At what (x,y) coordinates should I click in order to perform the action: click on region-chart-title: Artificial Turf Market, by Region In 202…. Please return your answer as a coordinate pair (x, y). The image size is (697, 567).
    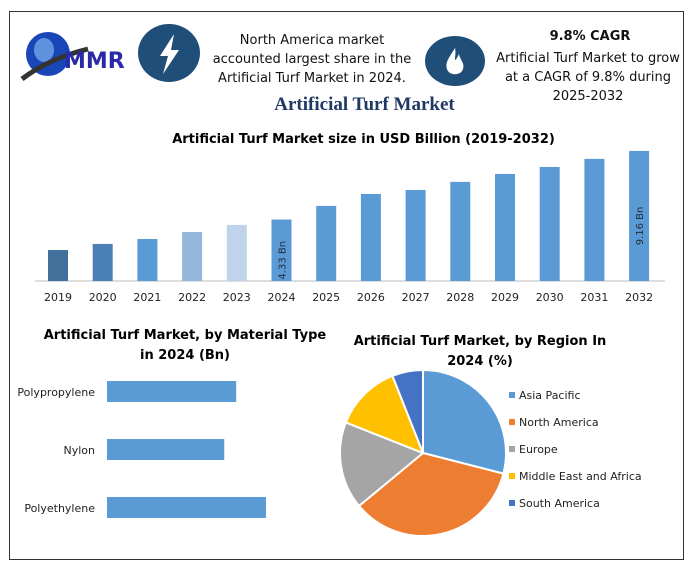
    Looking at the image, I should click on (480, 351).